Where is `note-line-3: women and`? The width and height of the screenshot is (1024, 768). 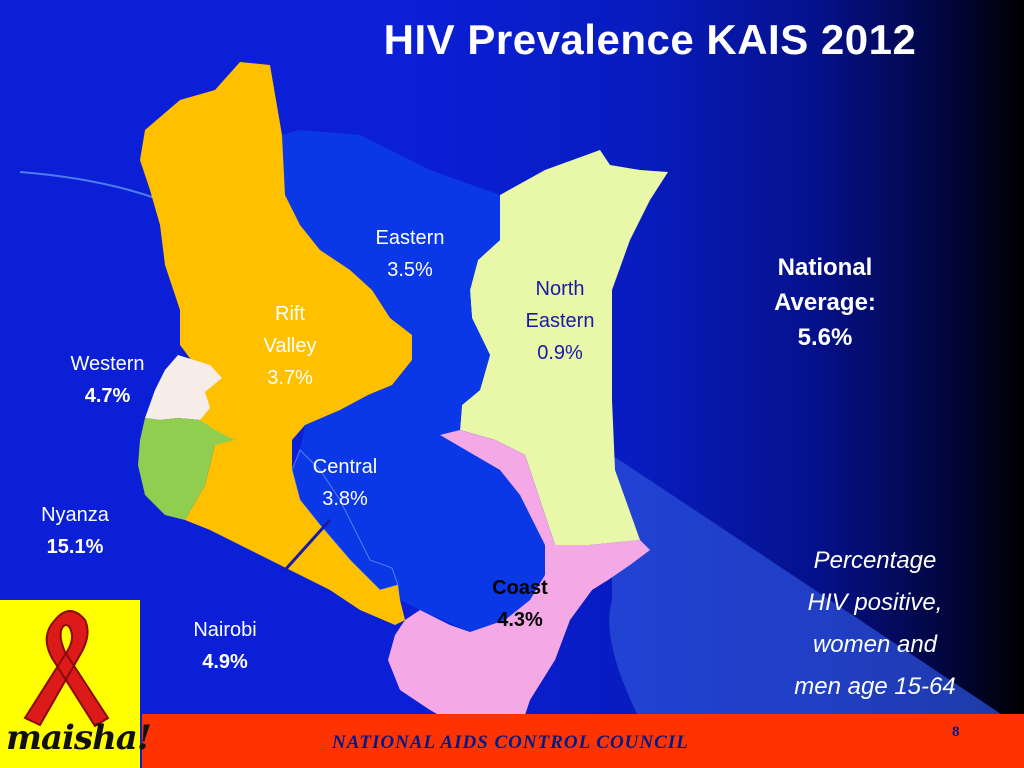
note-line-3: women and is located at coordinates (875, 644).